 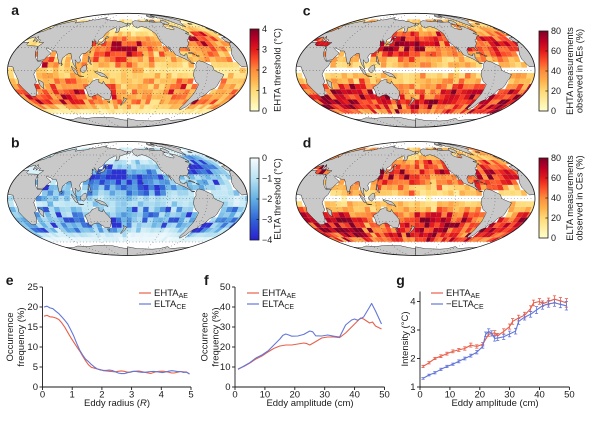 What do you see at coordinates (278, 198) in the screenshot?
I see `svg-text: ELTA threshold (°C)` at bounding box center [278, 198].